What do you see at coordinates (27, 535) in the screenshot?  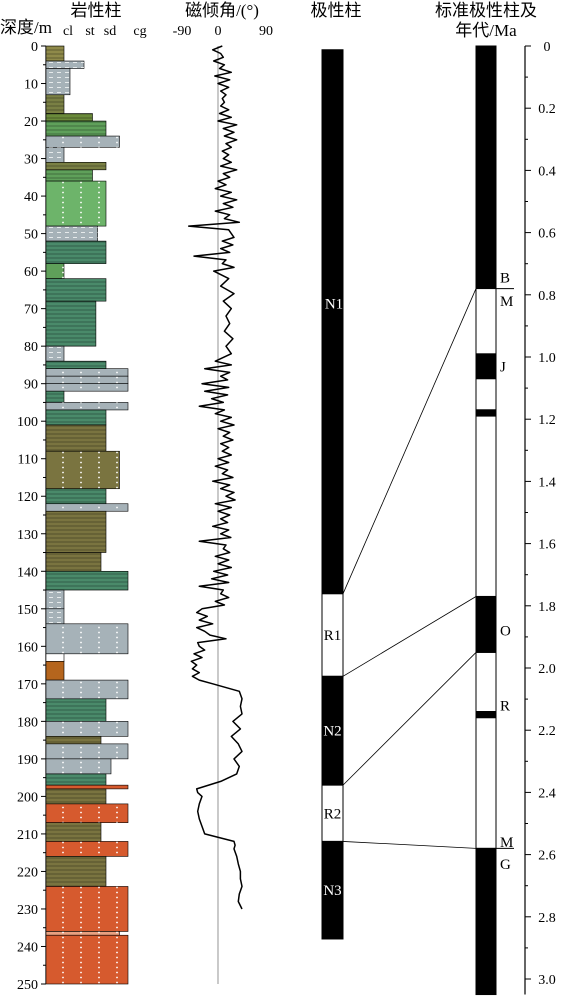 I see `depth-tick-label: 130` at bounding box center [27, 535].